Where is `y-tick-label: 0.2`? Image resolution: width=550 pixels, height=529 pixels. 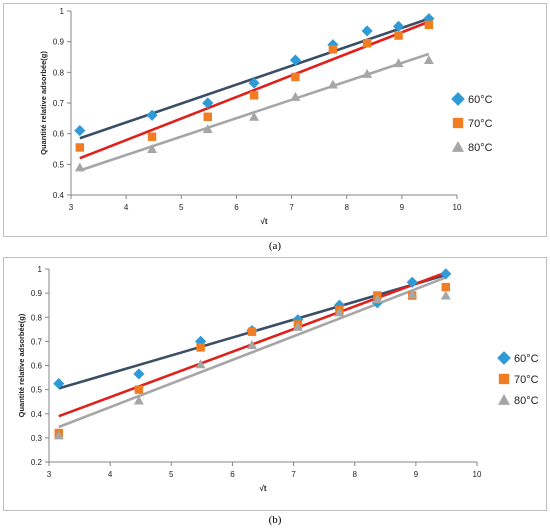 y-tick-label: 0.2 is located at coordinates (37, 462).